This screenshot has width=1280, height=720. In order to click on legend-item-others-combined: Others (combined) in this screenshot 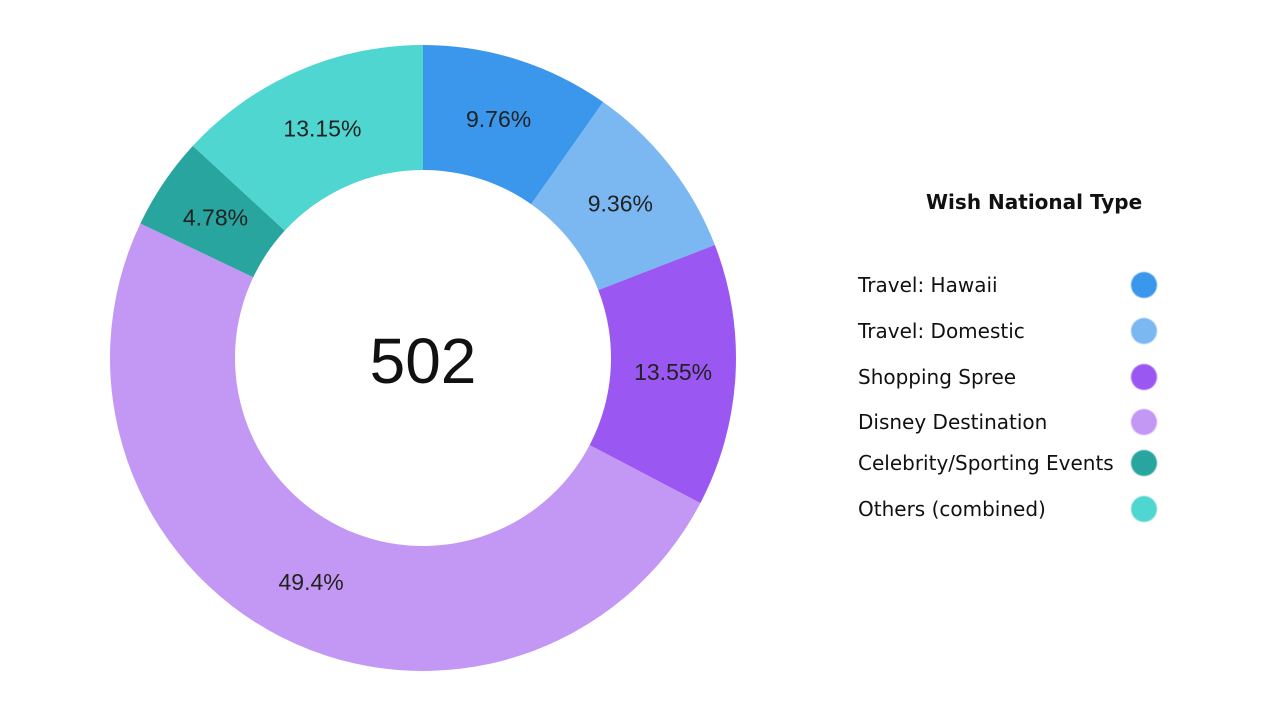, I will do `click(1013, 509)`.